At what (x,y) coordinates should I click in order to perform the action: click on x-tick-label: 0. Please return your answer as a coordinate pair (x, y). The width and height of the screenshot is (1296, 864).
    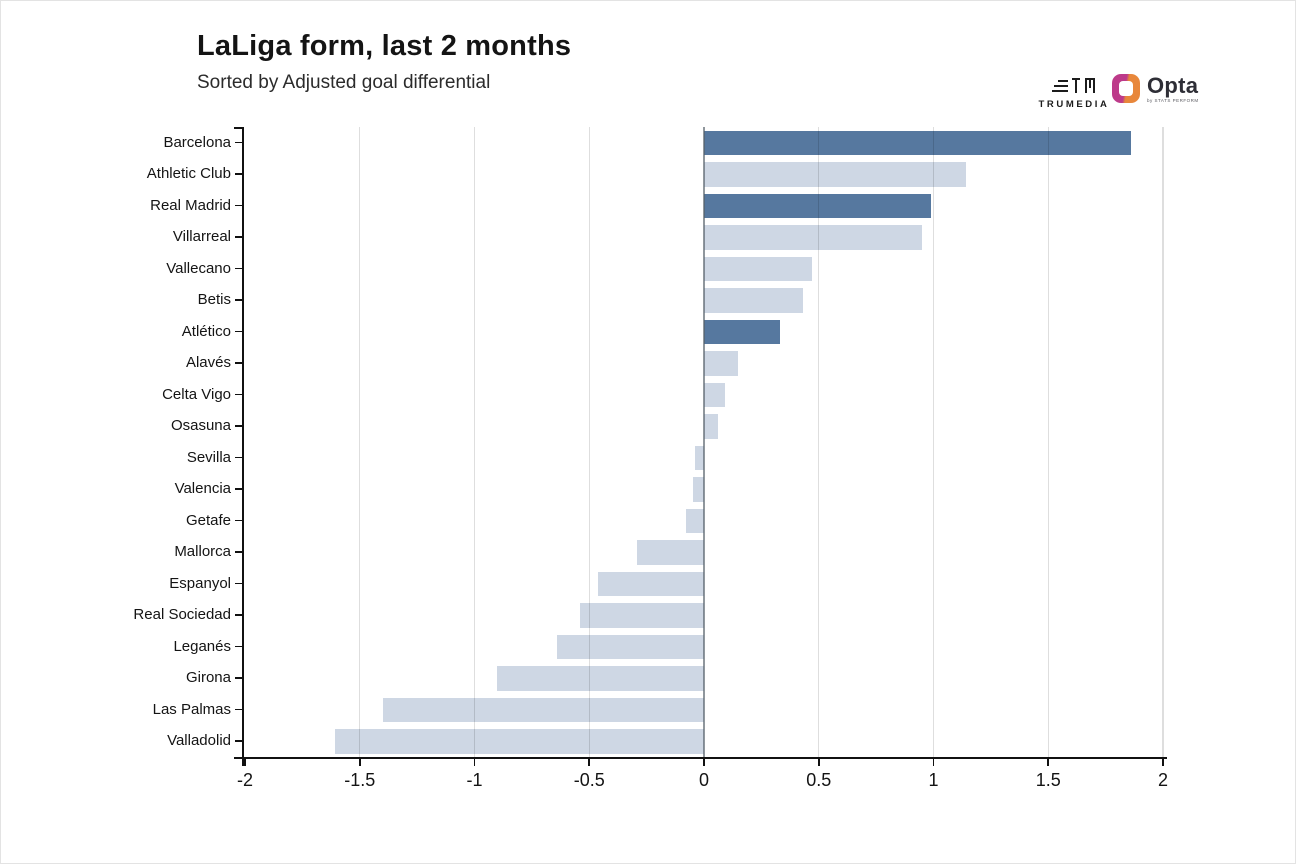
    Looking at the image, I should click on (703, 780).